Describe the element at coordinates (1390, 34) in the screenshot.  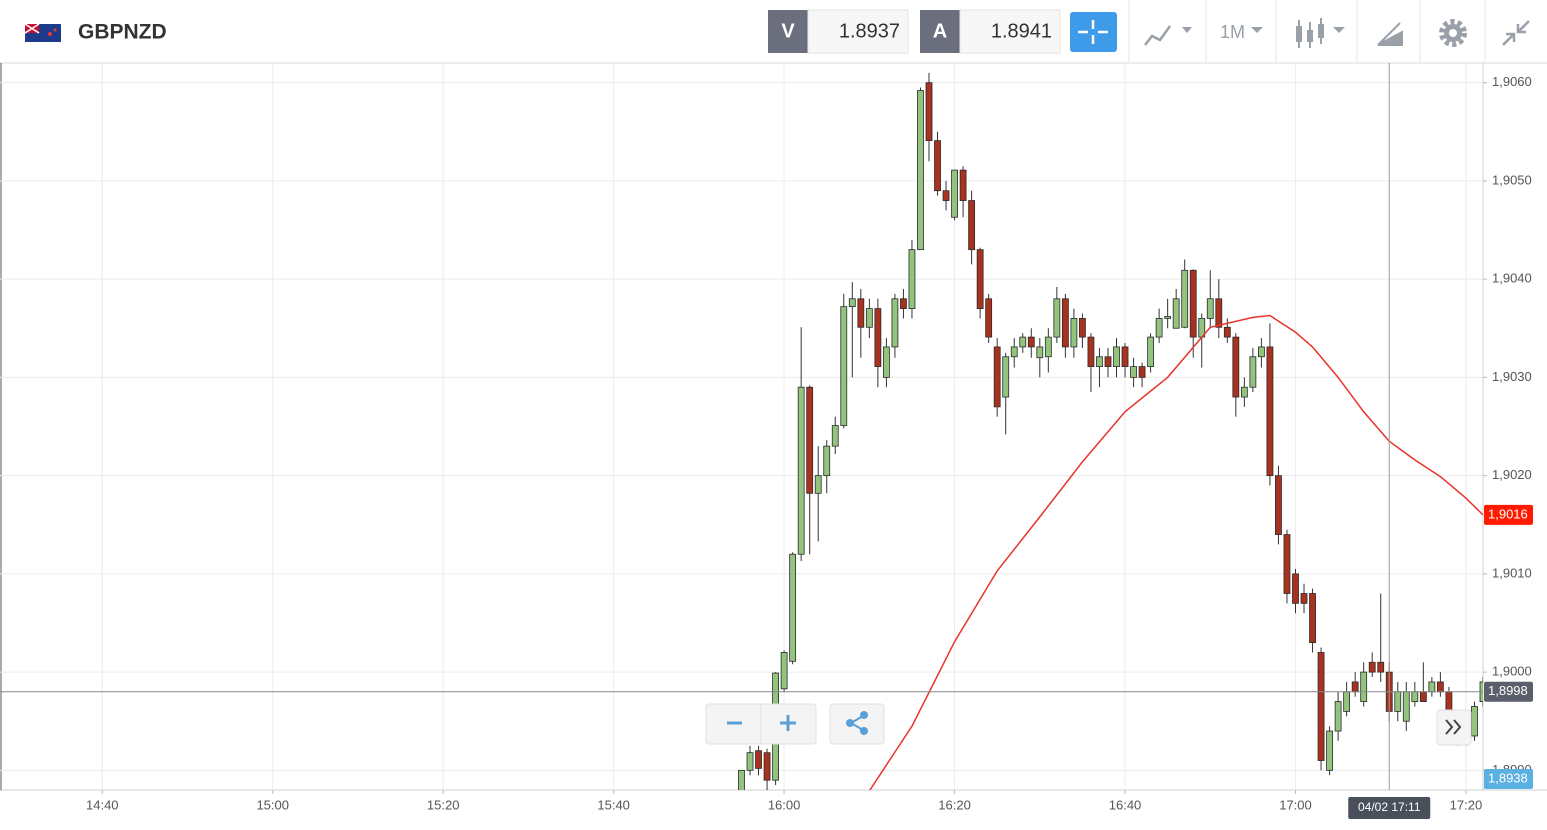
I see `draw-button` at that location.